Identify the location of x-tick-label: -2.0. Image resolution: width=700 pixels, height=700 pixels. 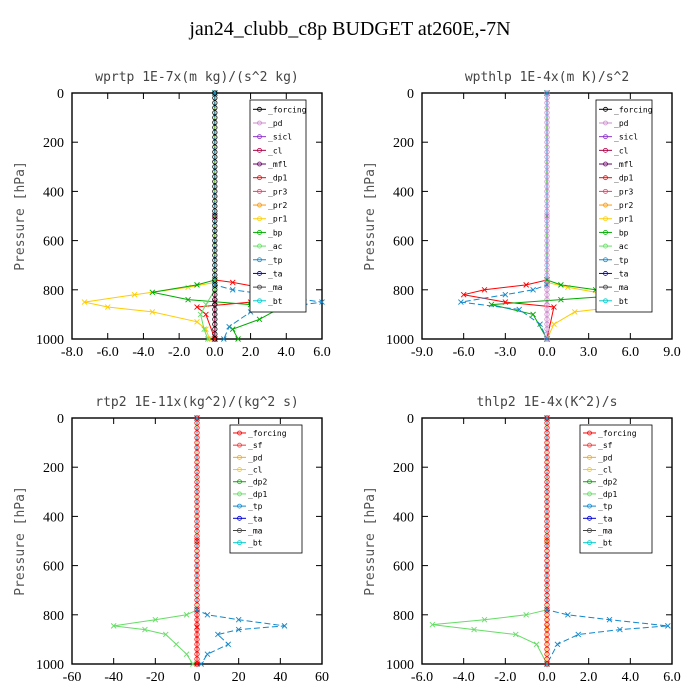
(505, 677).